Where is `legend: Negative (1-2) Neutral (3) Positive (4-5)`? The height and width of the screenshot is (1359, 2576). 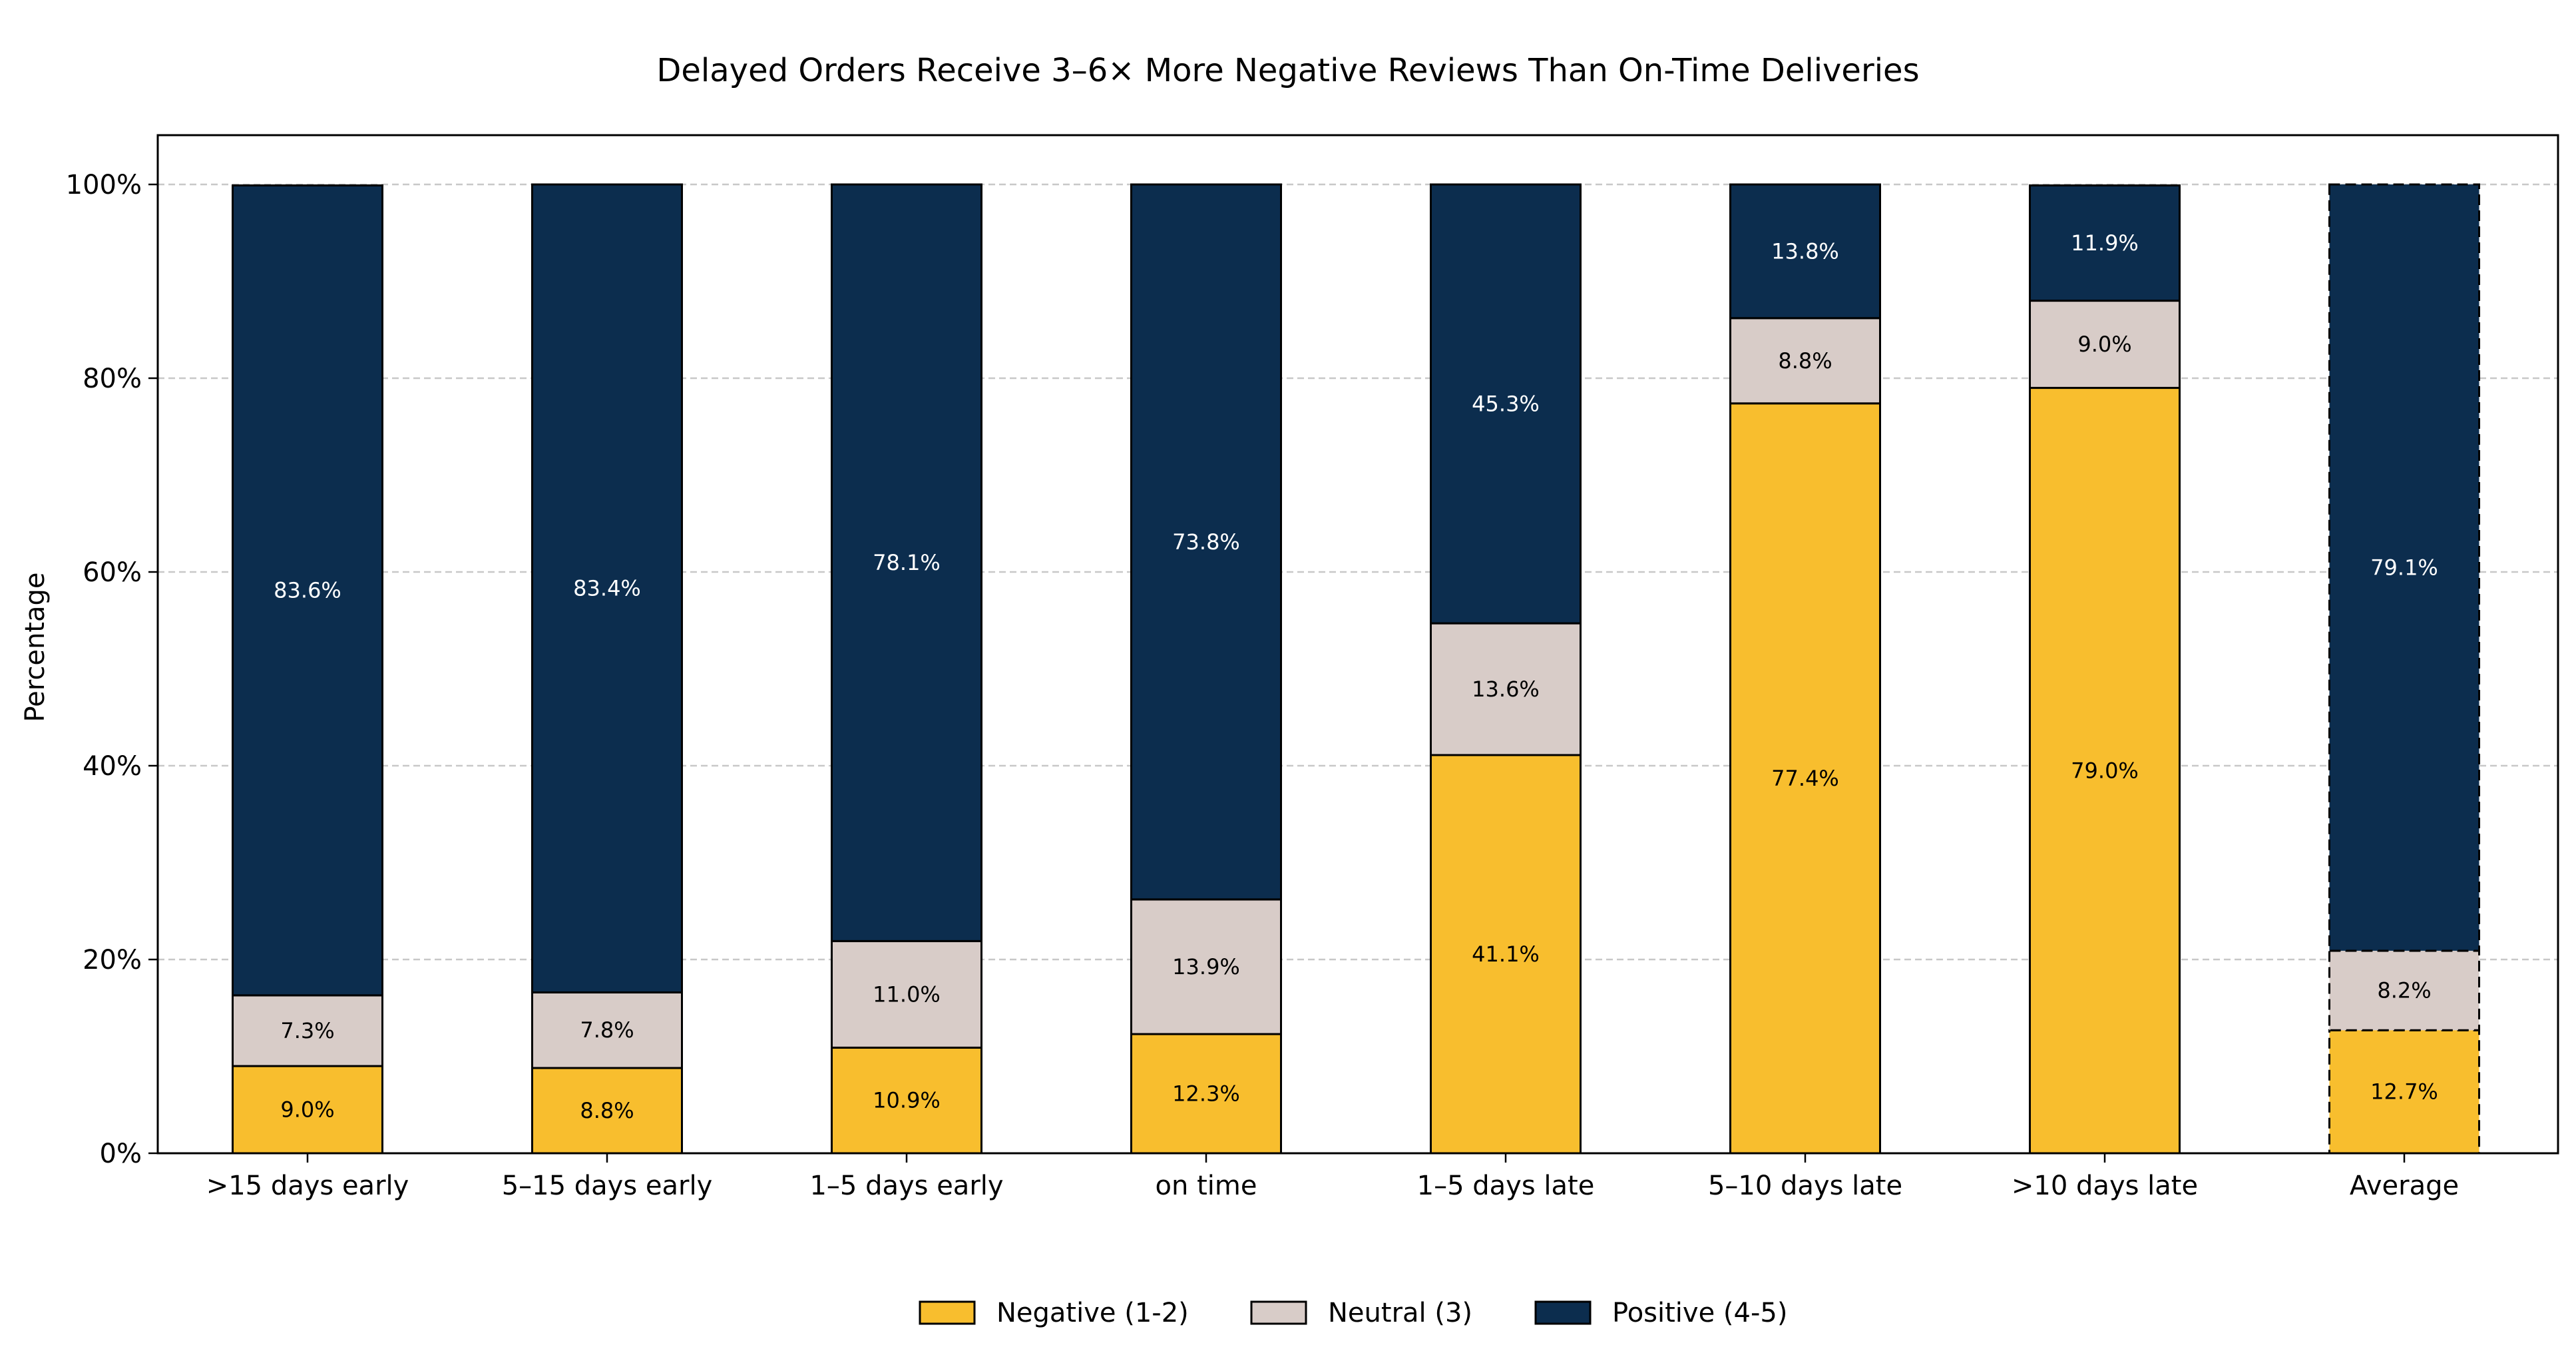
legend: Negative (1-2) Neutral (3) Positive (4-5) is located at coordinates (1353, 1313).